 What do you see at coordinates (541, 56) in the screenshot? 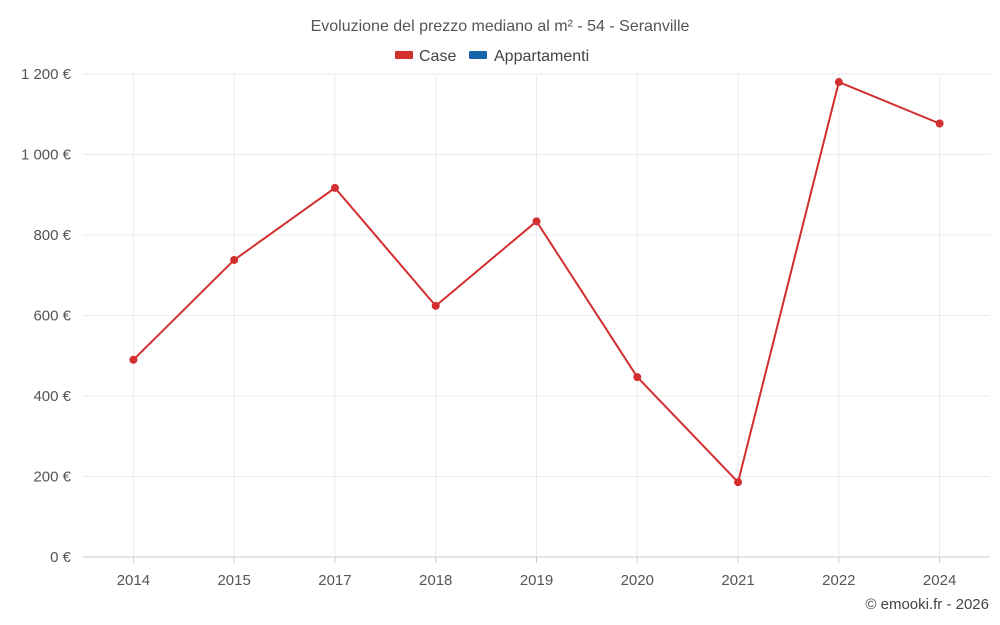
I see `legend-label-appartamenti: Appartamenti` at bounding box center [541, 56].